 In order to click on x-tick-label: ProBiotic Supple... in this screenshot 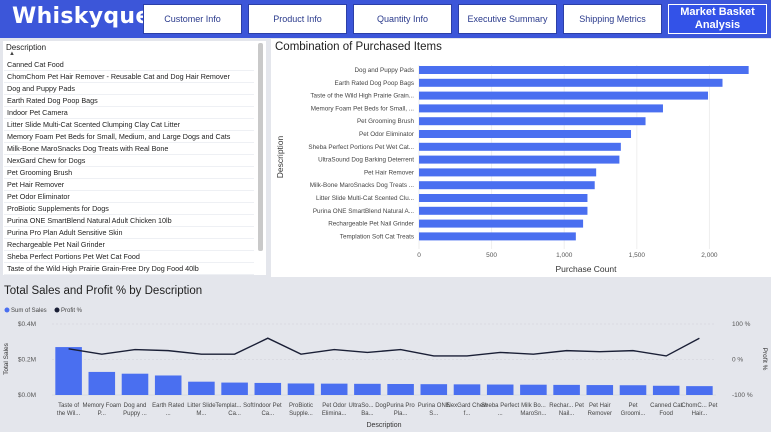, I will do `click(301, 410)`.